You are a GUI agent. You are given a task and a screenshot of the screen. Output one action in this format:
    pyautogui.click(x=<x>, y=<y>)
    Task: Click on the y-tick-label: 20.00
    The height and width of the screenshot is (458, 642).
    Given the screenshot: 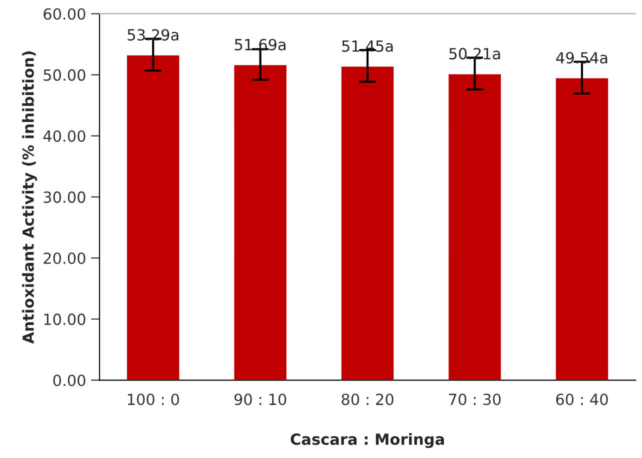 What is the action you would take?
    pyautogui.click(x=65, y=258)
    